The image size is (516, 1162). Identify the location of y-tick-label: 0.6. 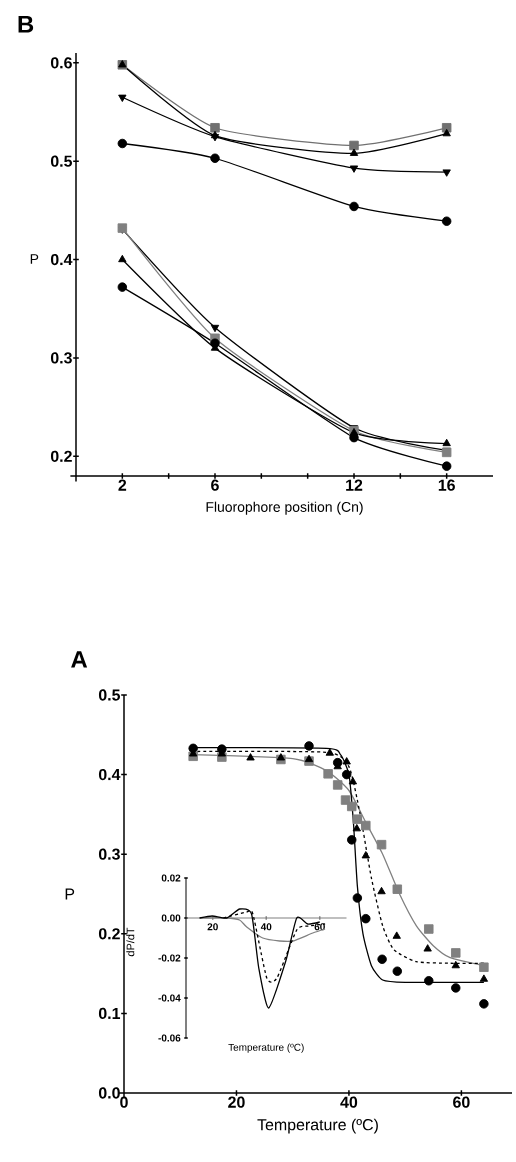
(61, 63).